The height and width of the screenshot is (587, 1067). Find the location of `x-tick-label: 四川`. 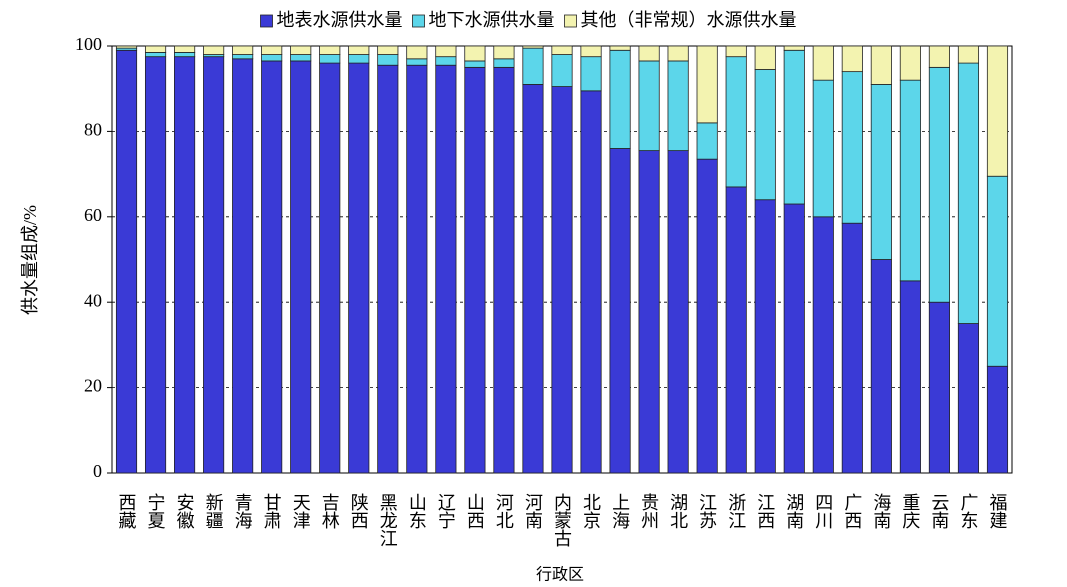

x-tick-label: 四川 is located at coordinates (823, 511).